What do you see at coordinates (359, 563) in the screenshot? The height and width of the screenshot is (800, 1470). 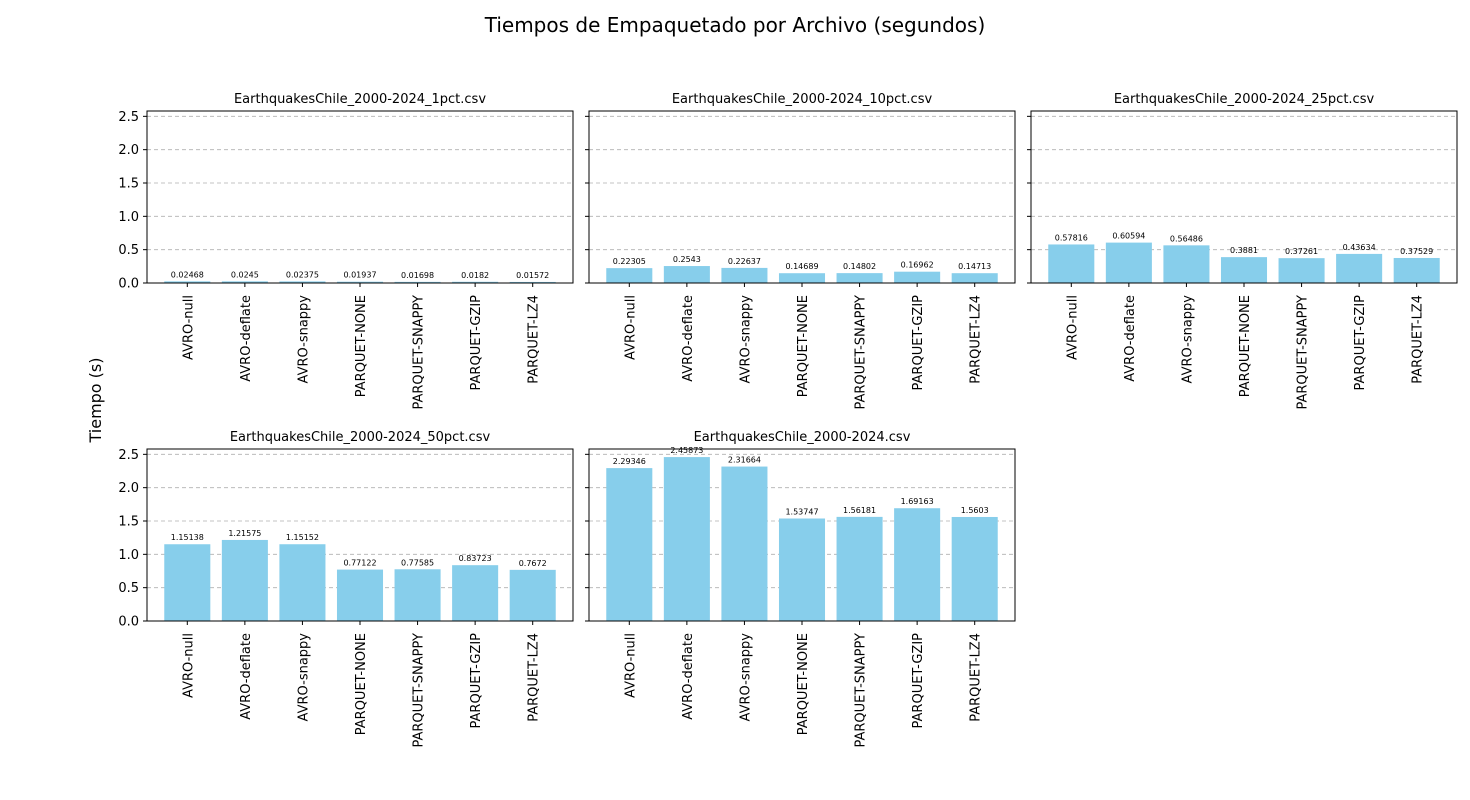 I see `bar-value-label: 0.77122` at bounding box center [359, 563].